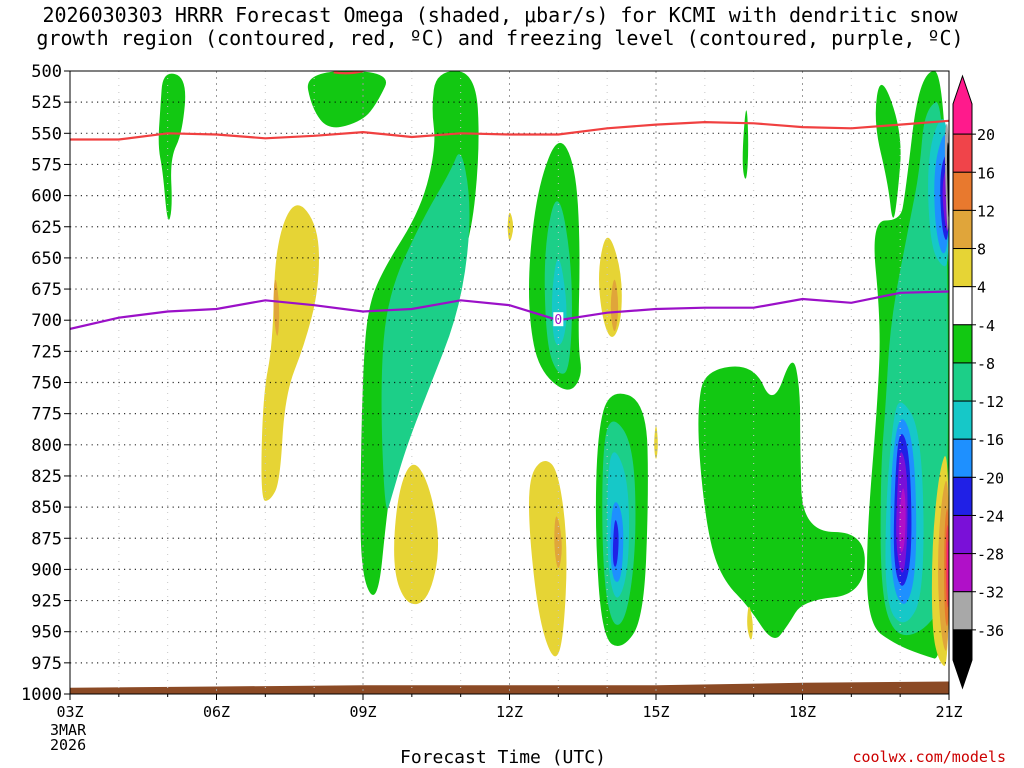 This screenshot has width=1024, height=768. I want to click on y-tick-label: 775, so click(46, 415).